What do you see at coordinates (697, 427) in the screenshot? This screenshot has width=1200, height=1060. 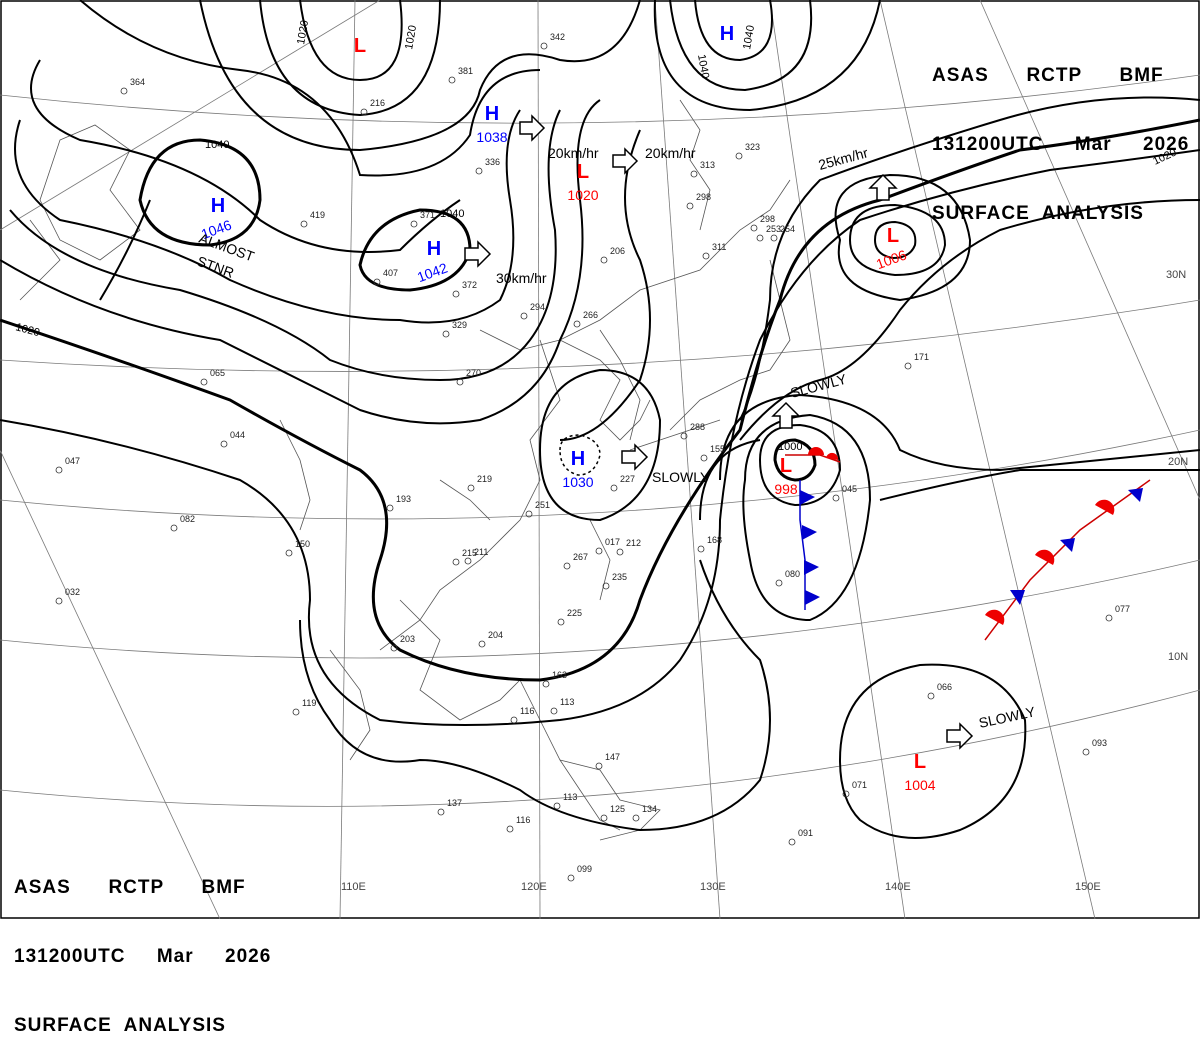 I see `station-plot: 288` at bounding box center [697, 427].